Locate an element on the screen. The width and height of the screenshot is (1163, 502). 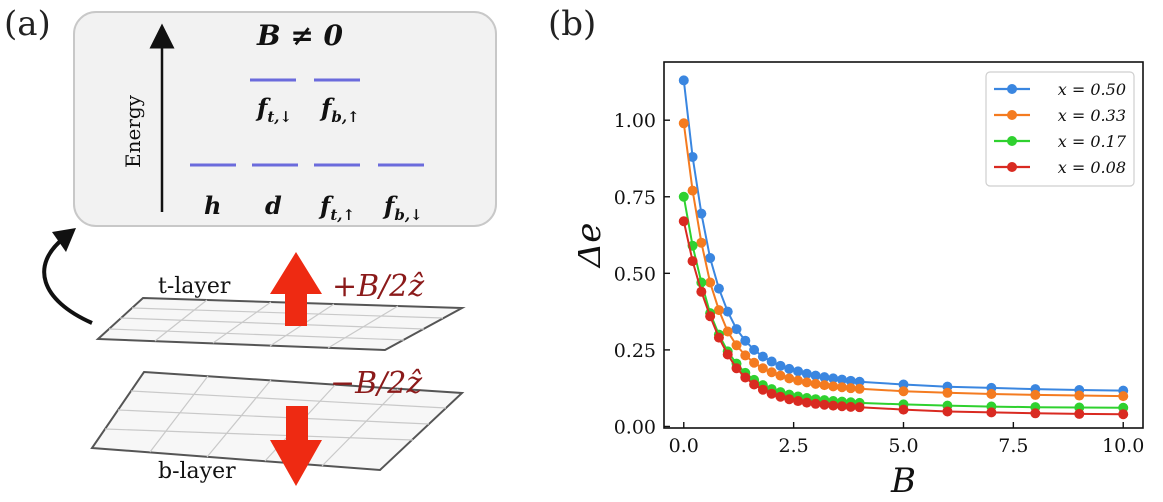
label-f-t-up-sub: t,↑ is located at coordinates (342, 215).